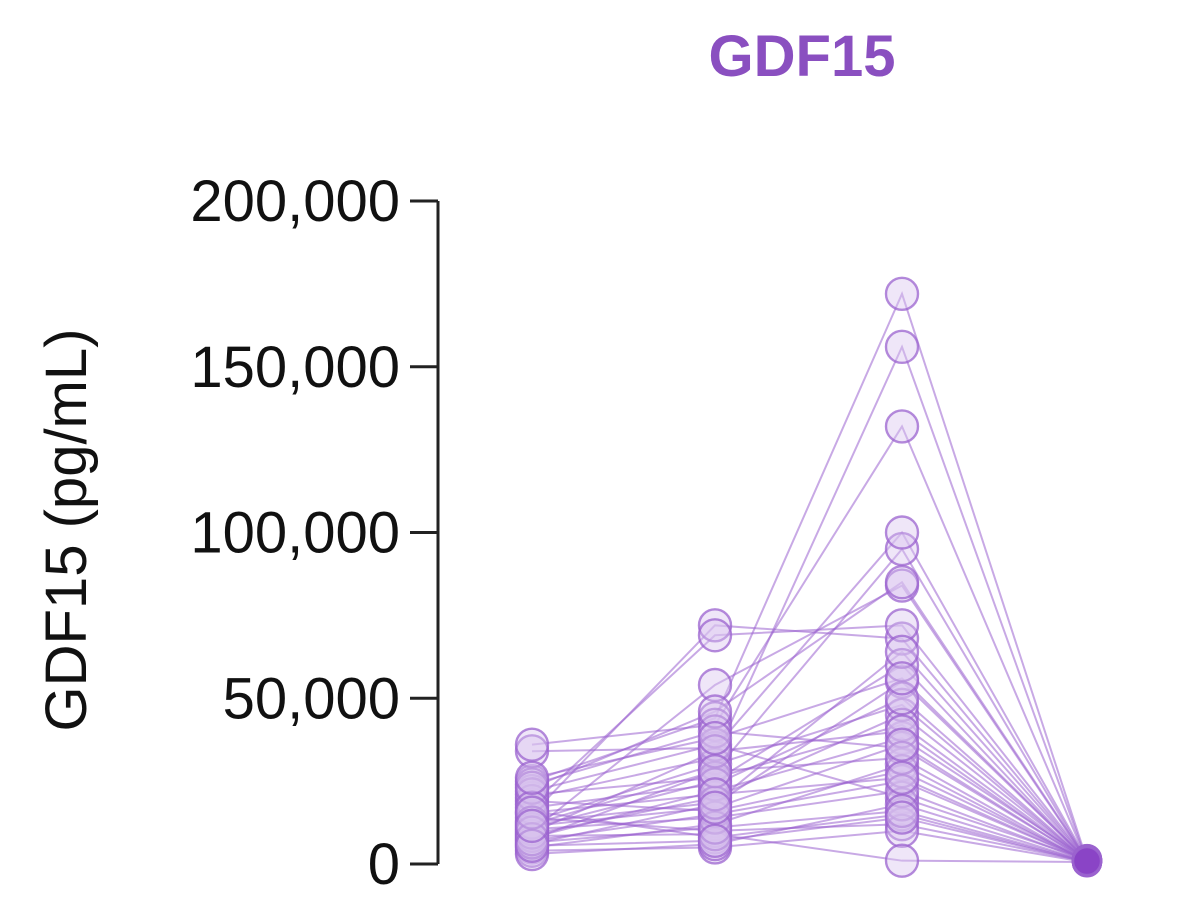  Describe the element at coordinates (295, 201) in the screenshot. I see `y-tick-label: 200,000` at that location.